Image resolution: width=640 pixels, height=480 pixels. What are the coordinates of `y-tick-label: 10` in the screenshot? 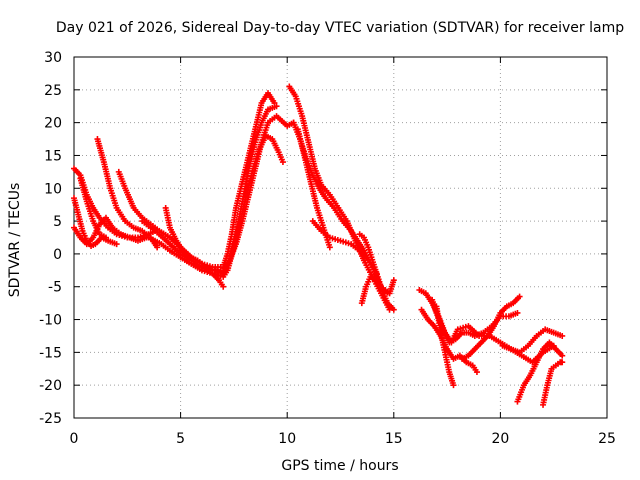 It's located at (53, 189).